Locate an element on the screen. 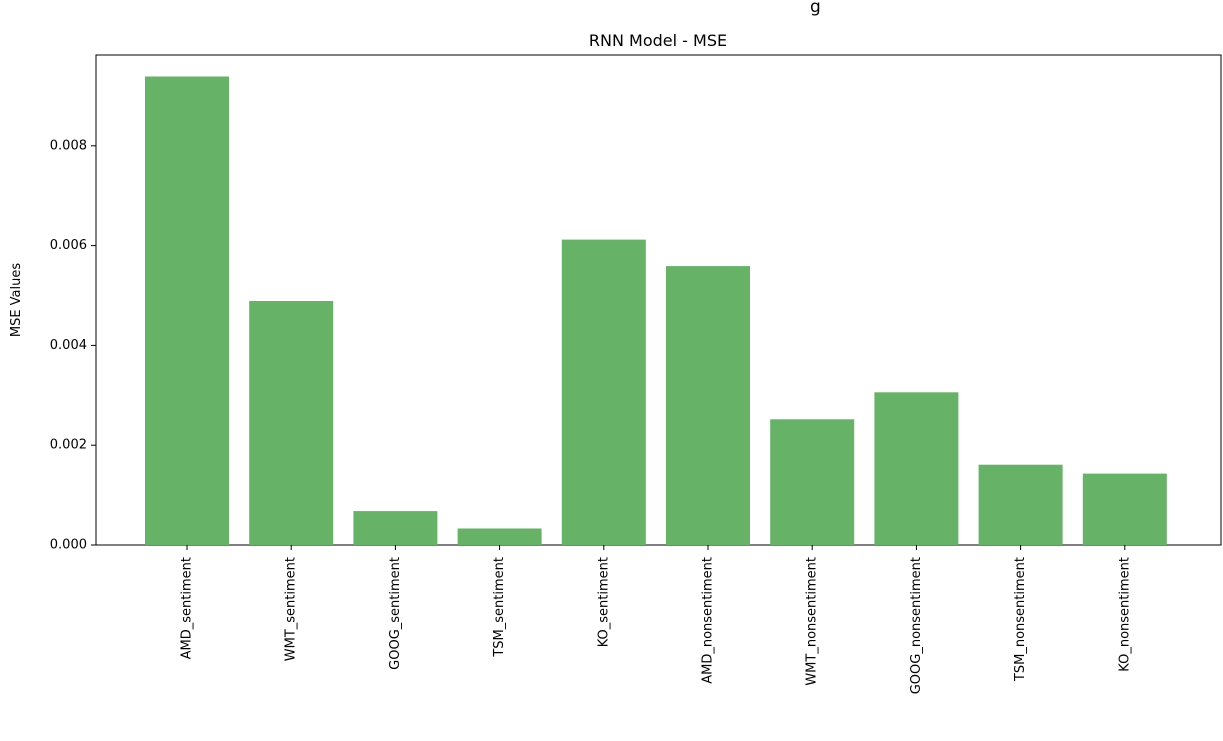 The height and width of the screenshot is (741, 1223). x-tick-label: AMD_sentiment is located at coordinates (187, 608).